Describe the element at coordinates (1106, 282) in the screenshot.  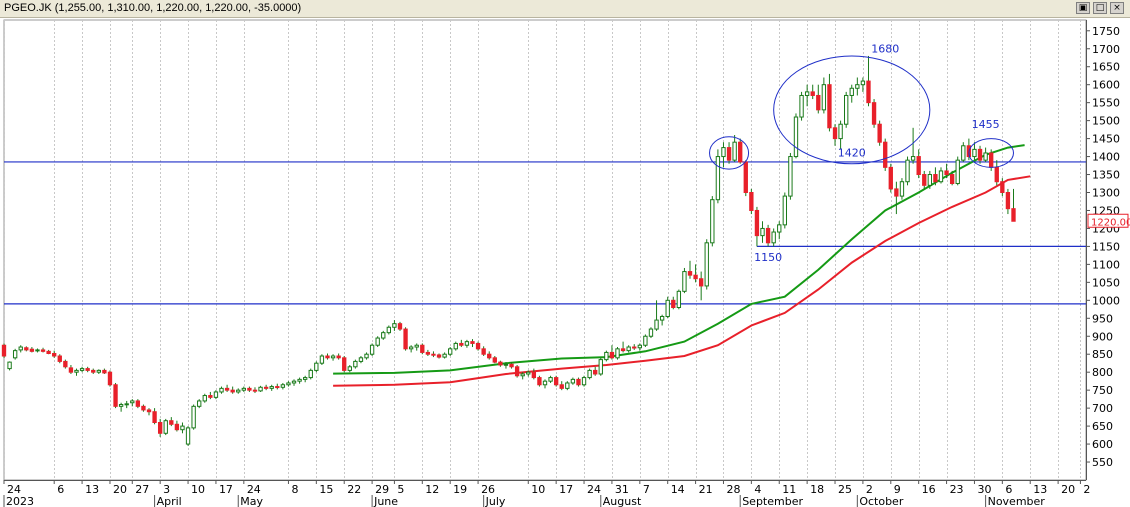
I see `y-tick-label: 1050` at that location.